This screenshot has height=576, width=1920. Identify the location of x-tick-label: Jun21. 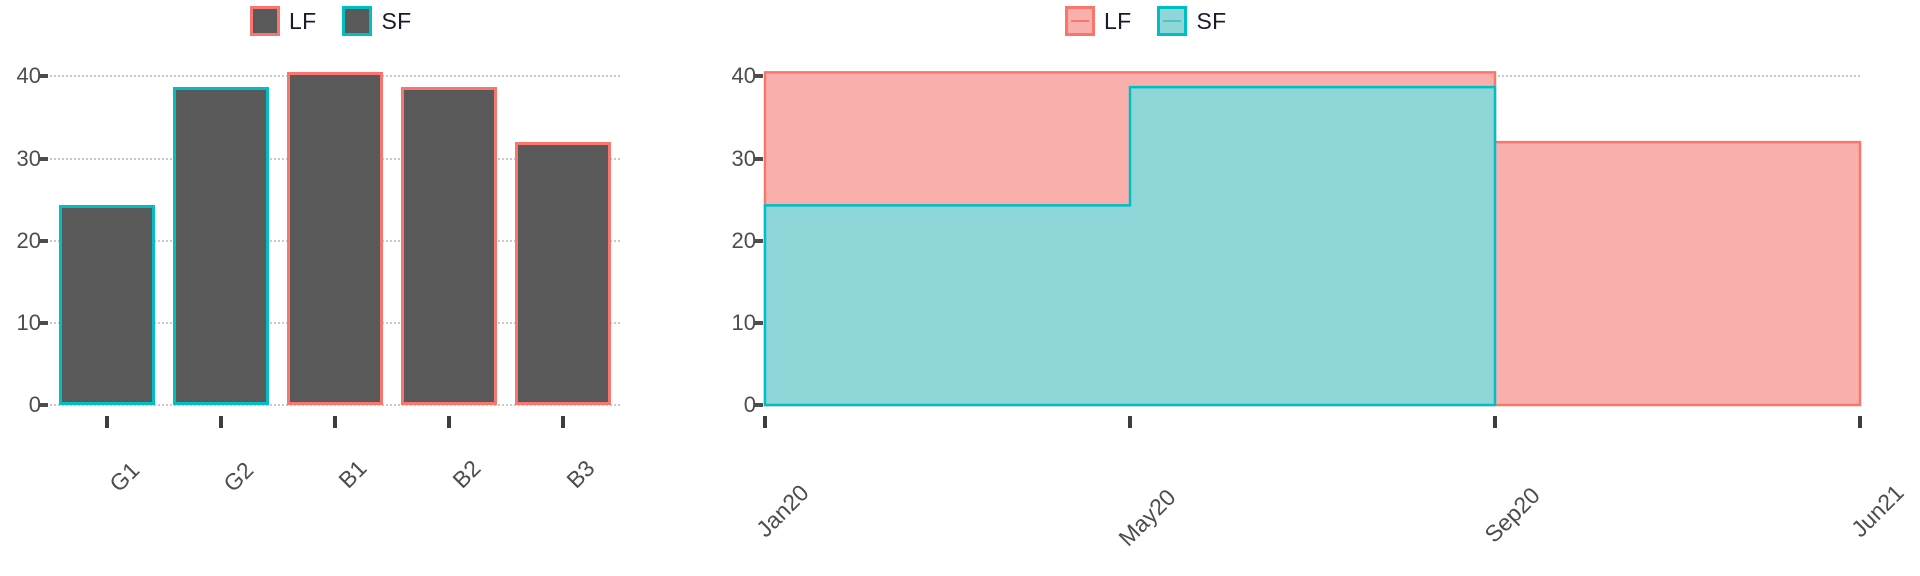
(1877, 511).